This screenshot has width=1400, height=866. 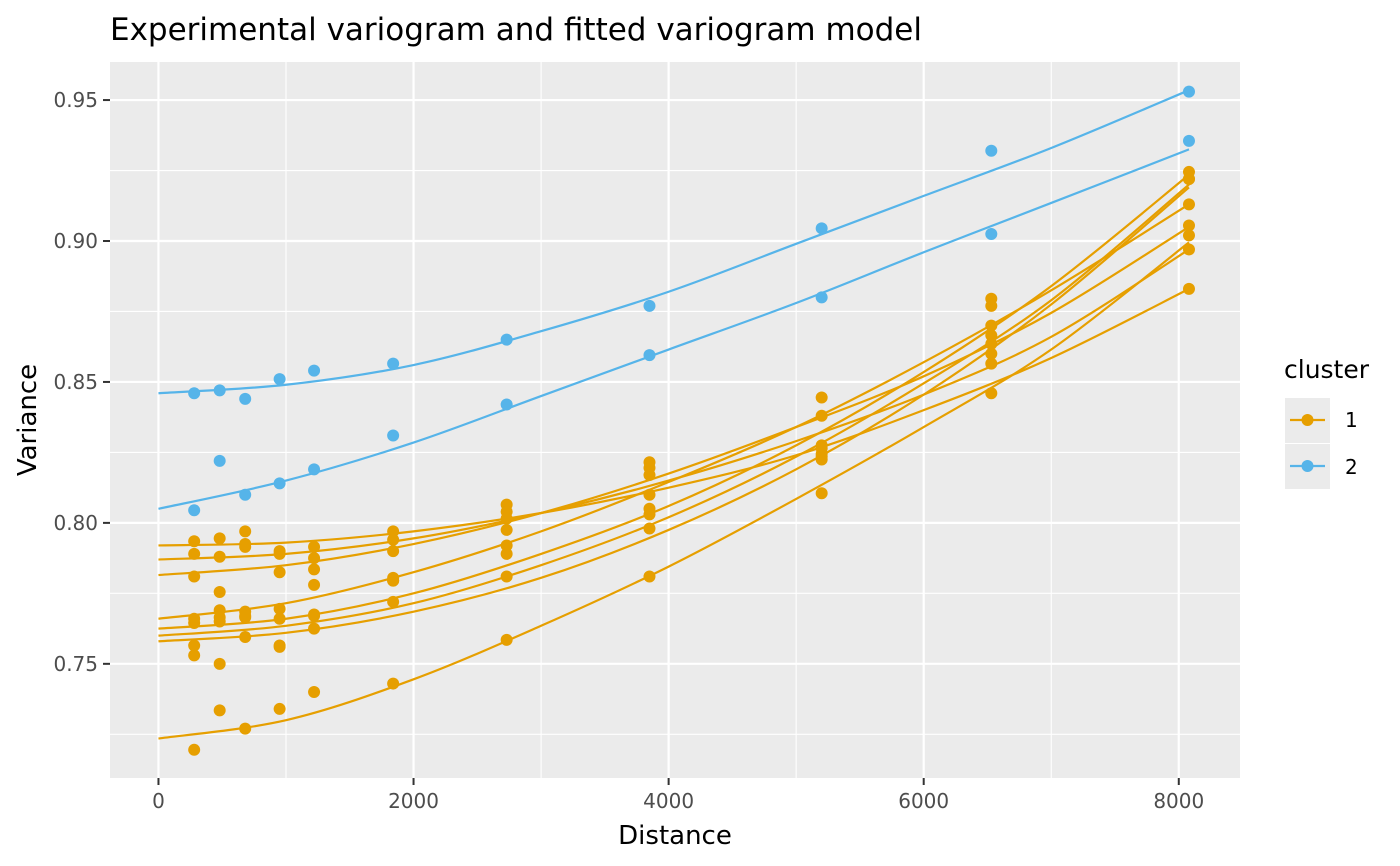 What do you see at coordinates (668, 801) in the screenshot?
I see `x-tick-label: 4000` at bounding box center [668, 801].